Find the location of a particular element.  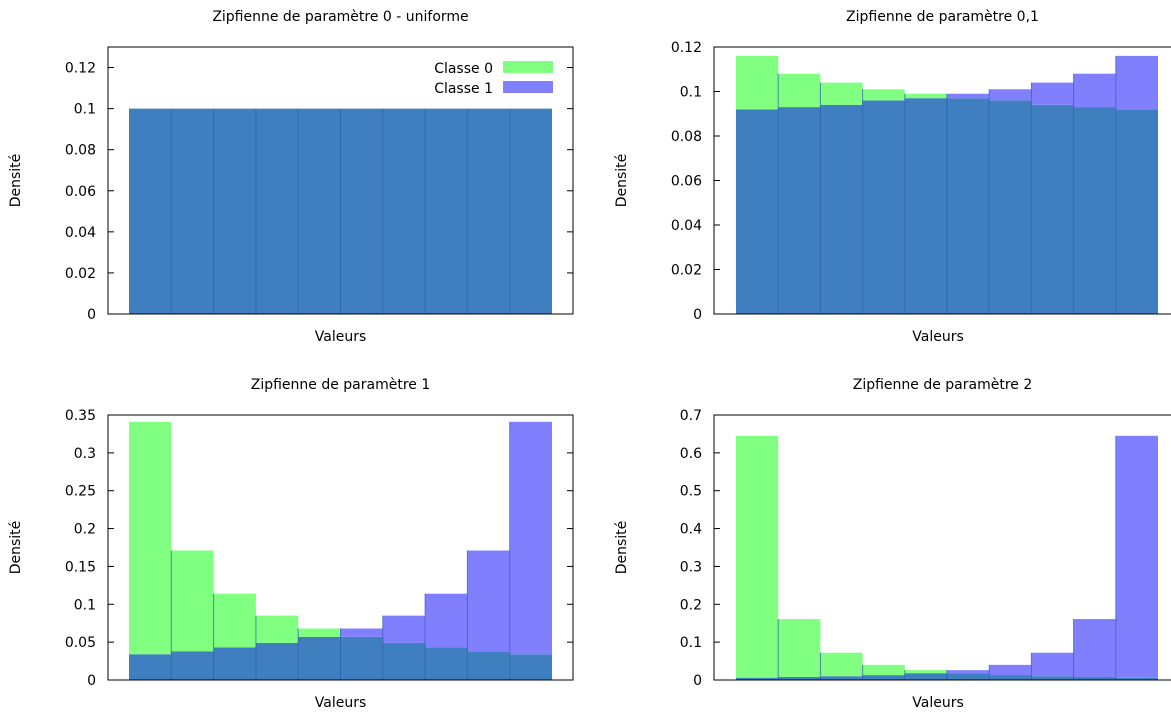

chart-title: Zipfienne de paramètre 0 - uniforme is located at coordinates (340, 17).